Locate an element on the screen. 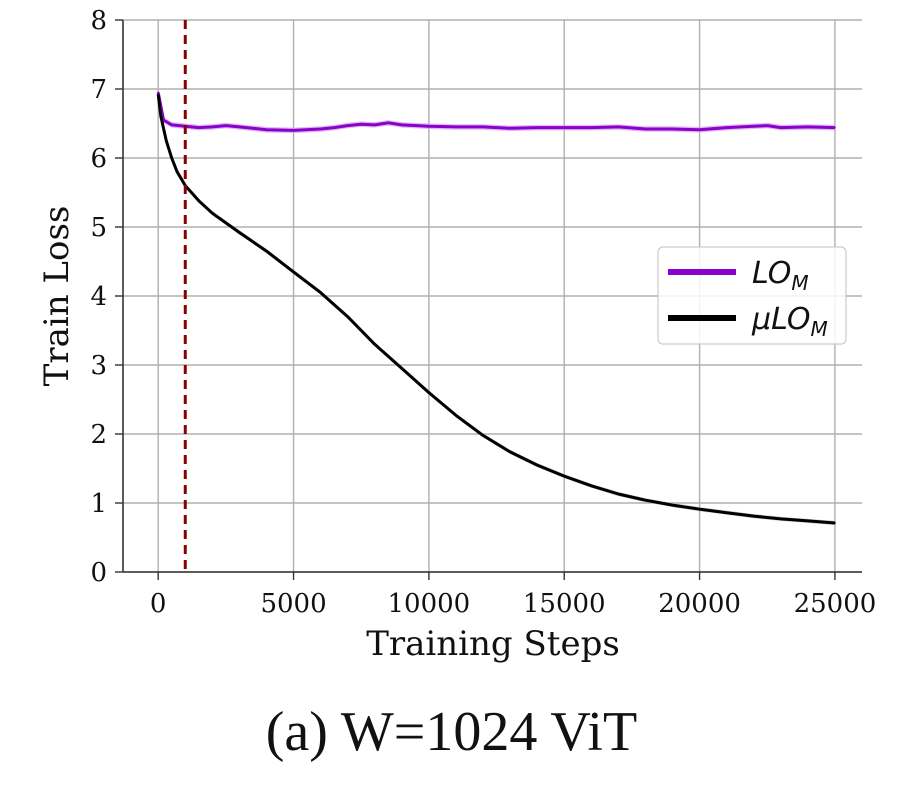 This screenshot has height=786, width=903. y-tick-label: 4 is located at coordinates (98, 297).